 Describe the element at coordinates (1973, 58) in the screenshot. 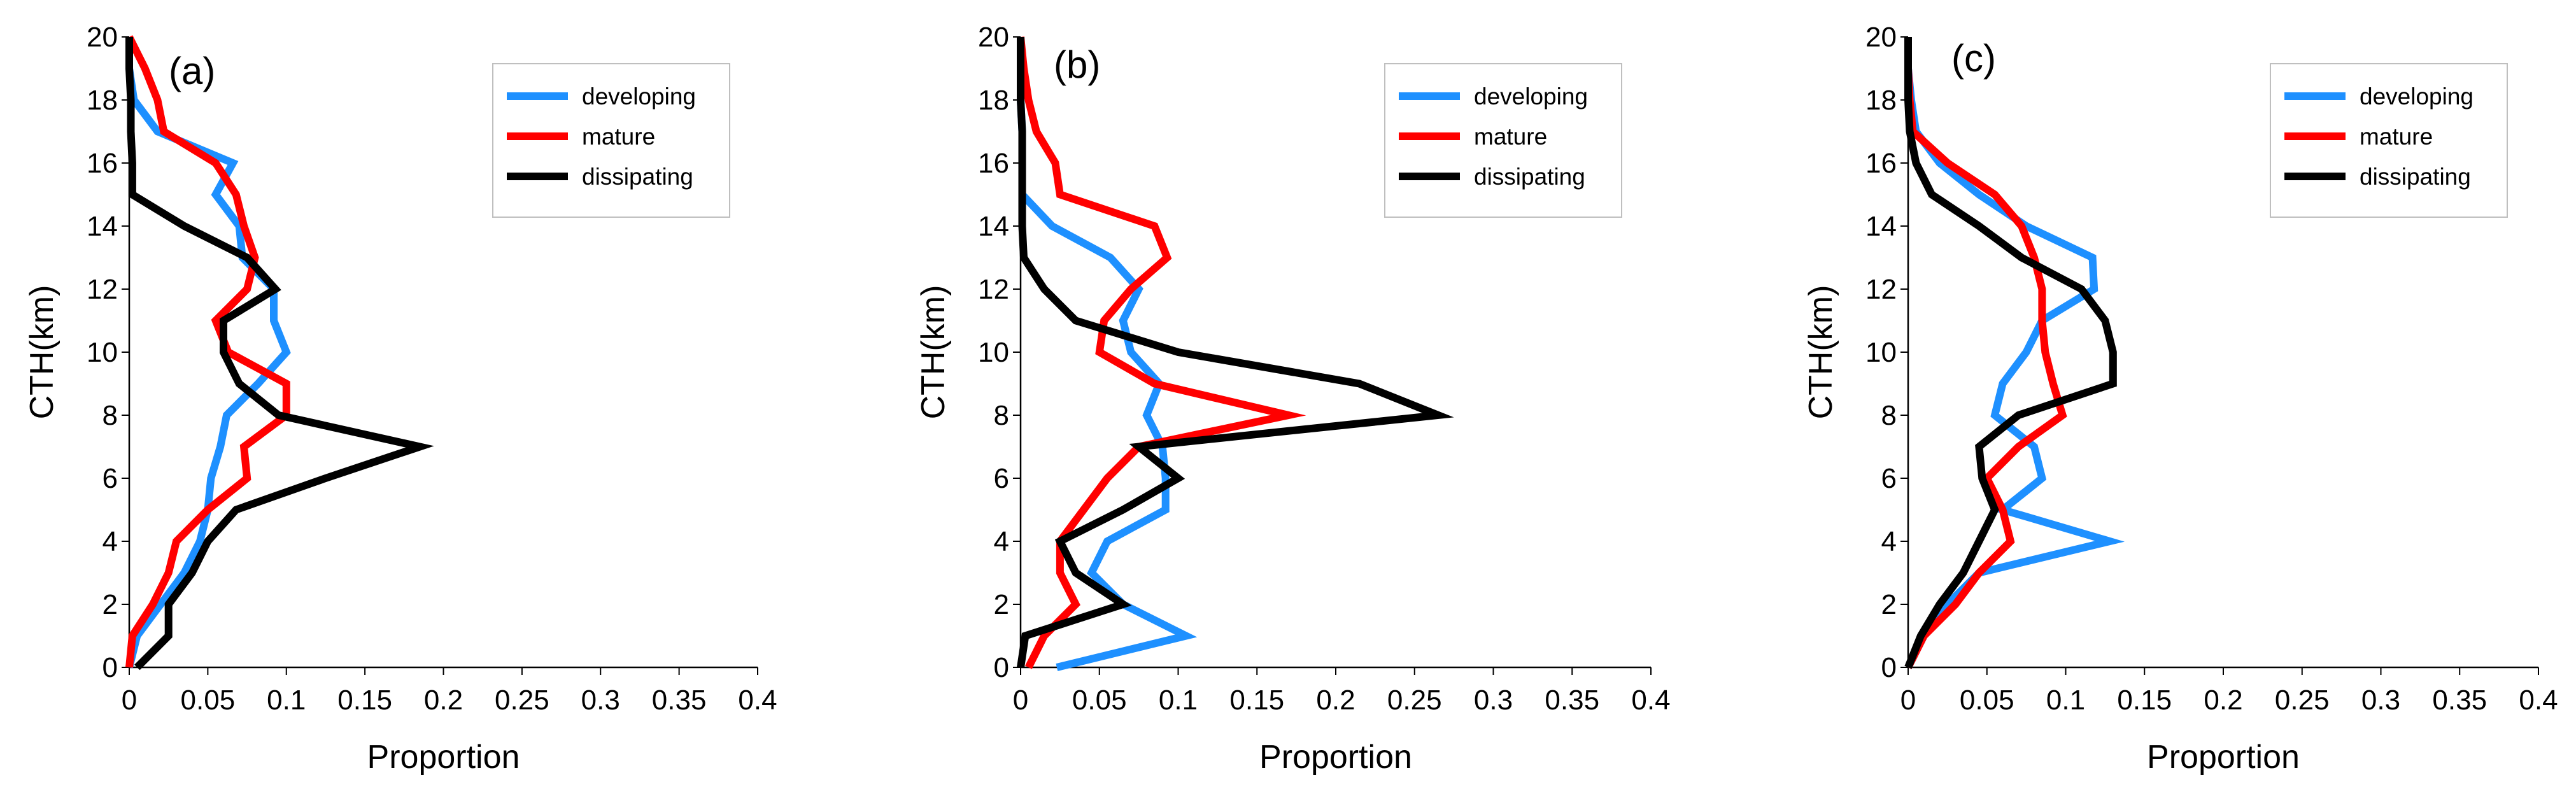

I see `panel-label: (c)` at that location.